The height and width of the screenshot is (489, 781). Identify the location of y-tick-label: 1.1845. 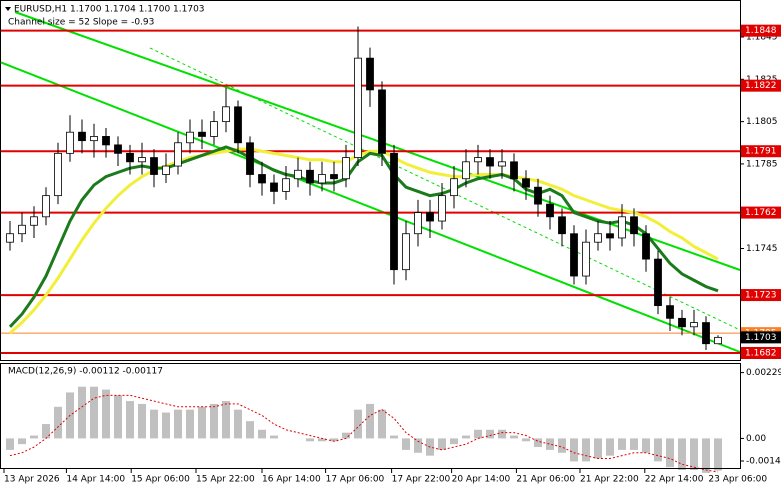
(762, 38).